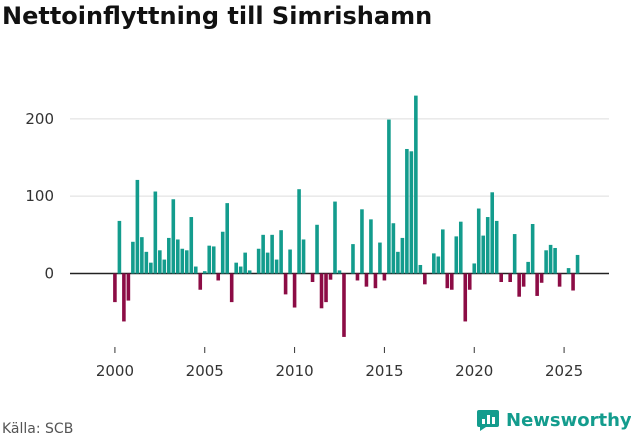  What do you see at coordinates (488, 420) in the screenshot?
I see `newsworthy-logo-icon` at bounding box center [488, 420].